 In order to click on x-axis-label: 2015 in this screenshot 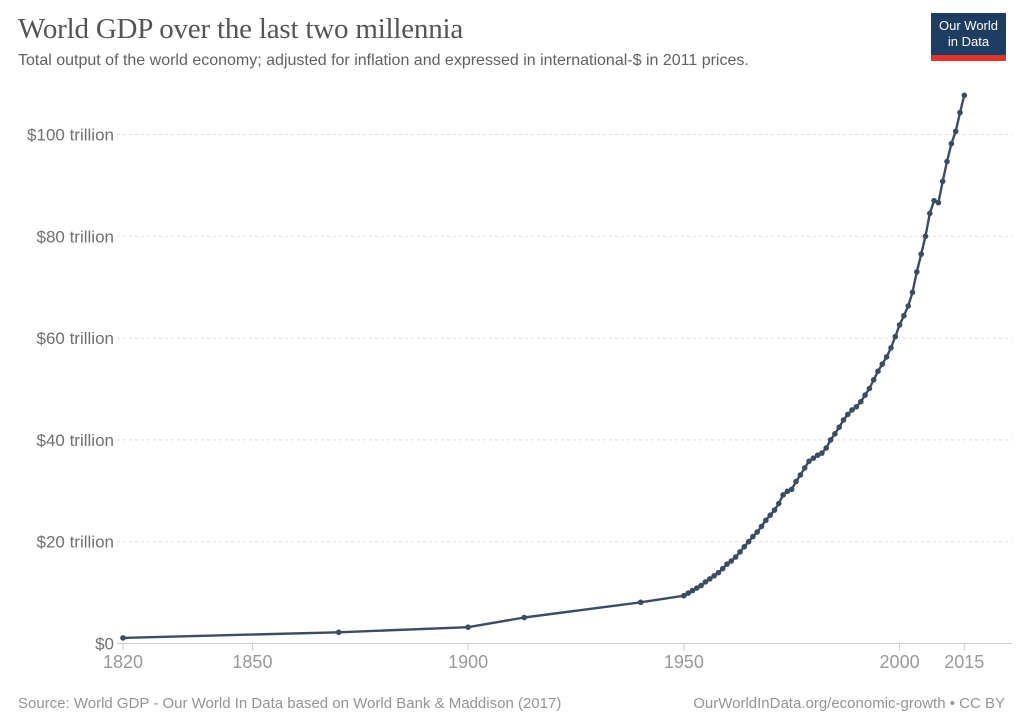, I will do `click(964, 662)`.